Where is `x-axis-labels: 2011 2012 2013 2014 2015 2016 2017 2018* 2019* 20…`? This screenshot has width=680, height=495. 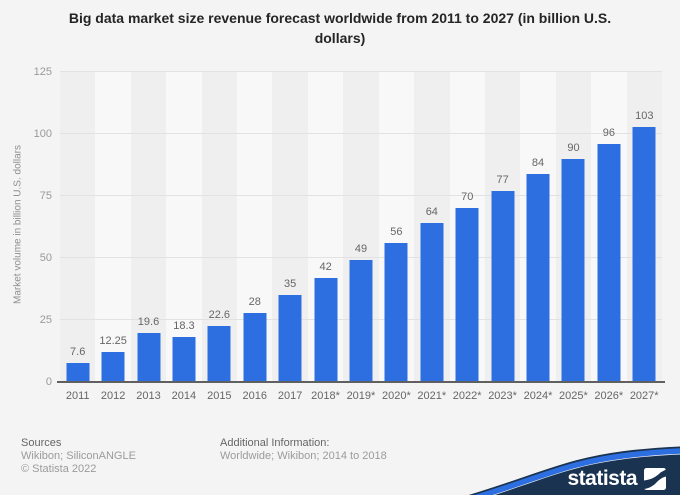 x-axis-labels: 2011 2012 2013 2014 2015 2016 2017 2018* 2019* 20… is located at coordinates (361, 396).